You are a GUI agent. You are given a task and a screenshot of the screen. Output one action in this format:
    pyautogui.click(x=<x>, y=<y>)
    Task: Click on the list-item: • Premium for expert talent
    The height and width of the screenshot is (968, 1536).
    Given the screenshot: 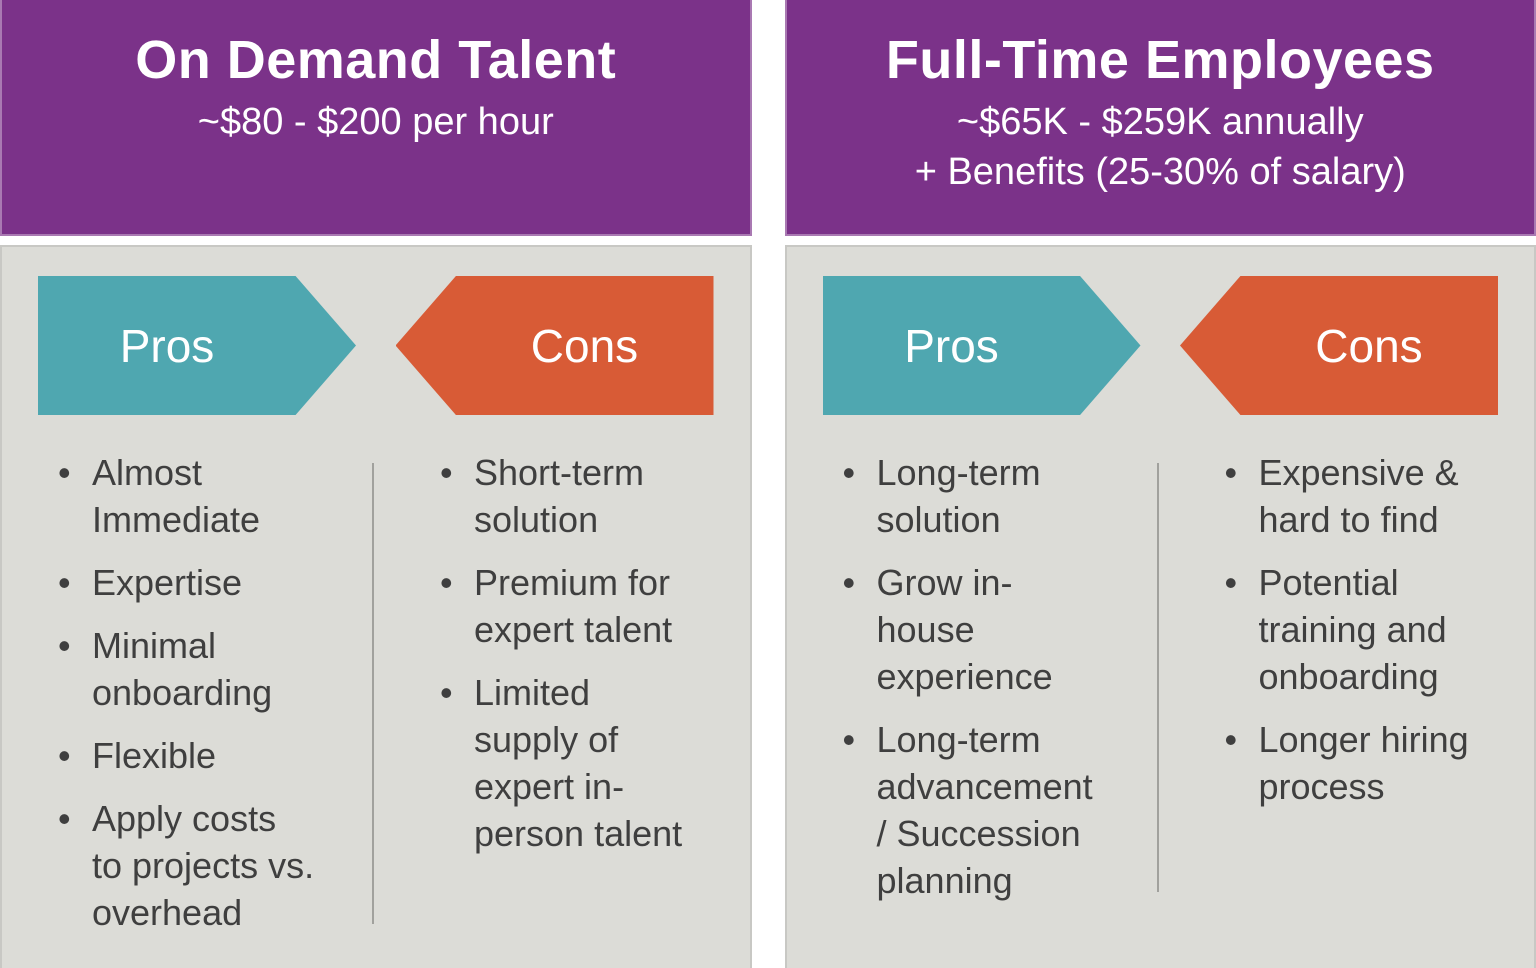 What is the action you would take?
    pyautogui.click(x=577, y=606)
    